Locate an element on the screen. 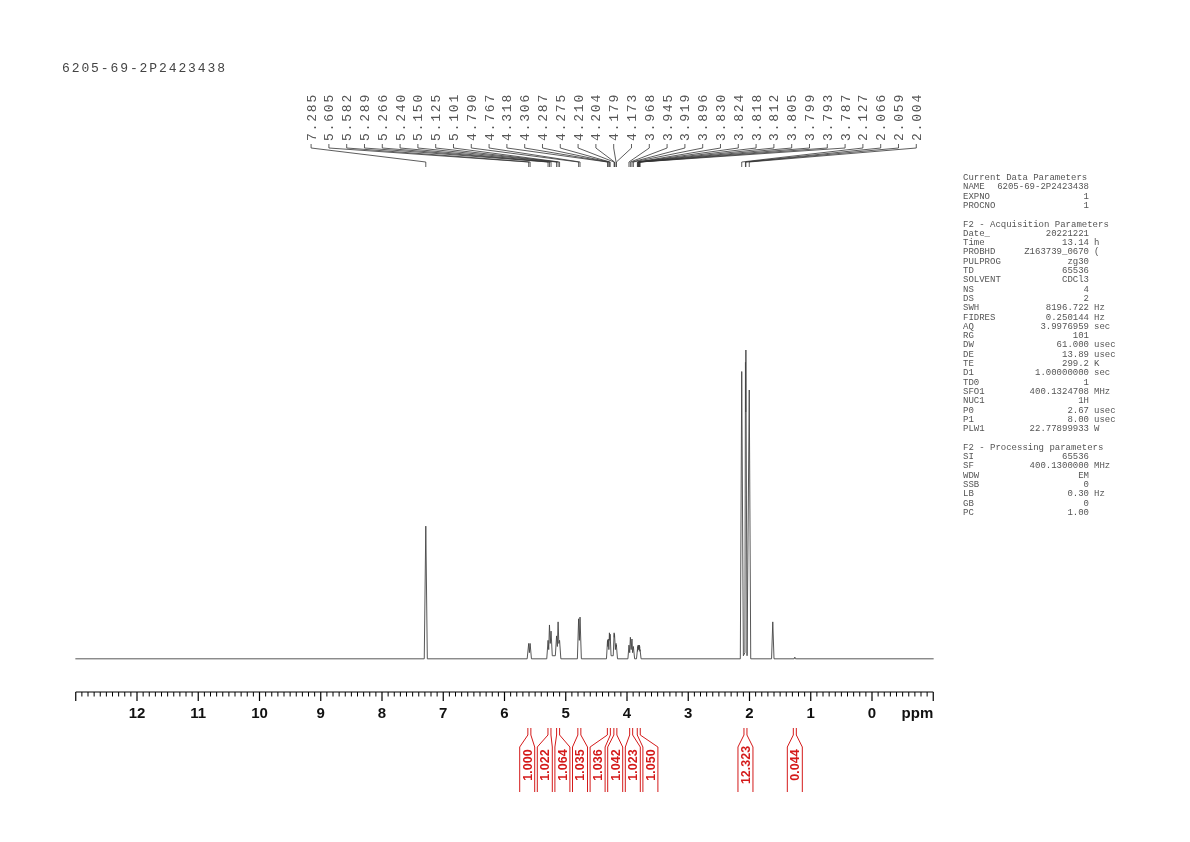  annotation: 5.150 is located at coordinates (419, 116).